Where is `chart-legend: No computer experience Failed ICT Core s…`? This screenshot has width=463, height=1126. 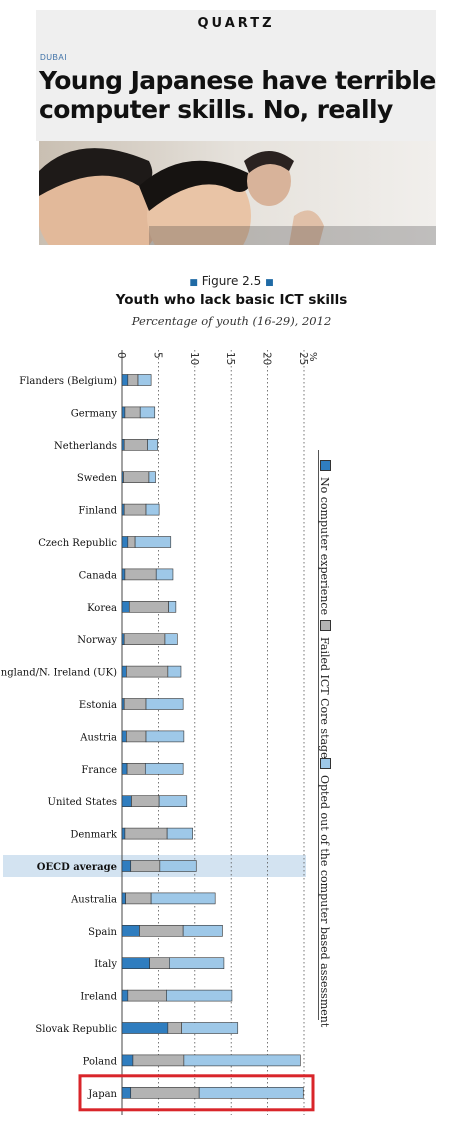 chart-legend: No computer experience Failed ICT Core s… is located at coordinates (342, 738).